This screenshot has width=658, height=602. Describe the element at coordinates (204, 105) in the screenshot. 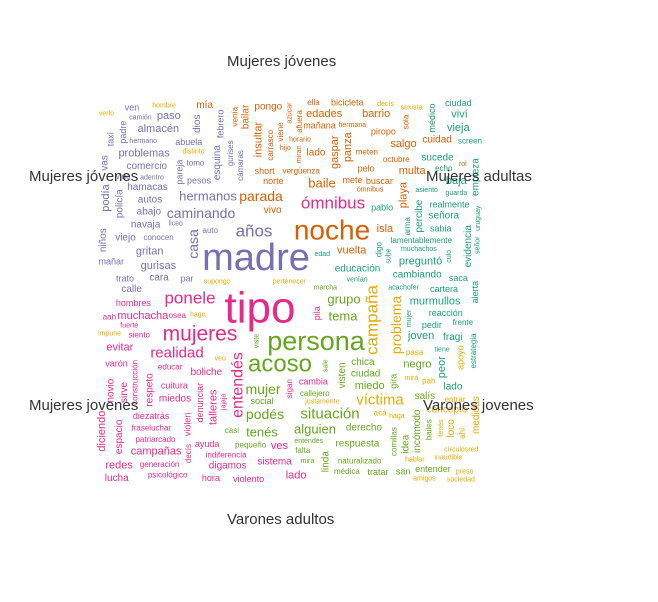

I see `word-mia-120: mía` at that location.